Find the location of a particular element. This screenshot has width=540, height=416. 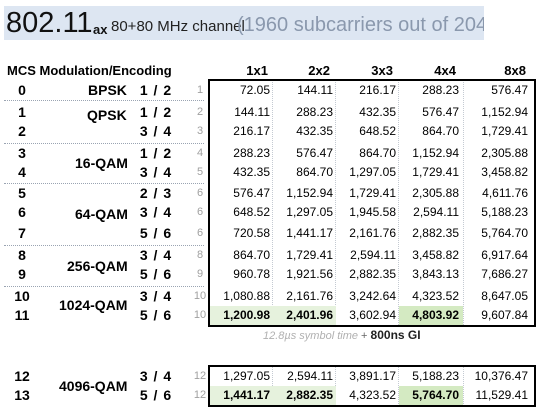

mcs-index: 12 is located at coordinates (22, 376).